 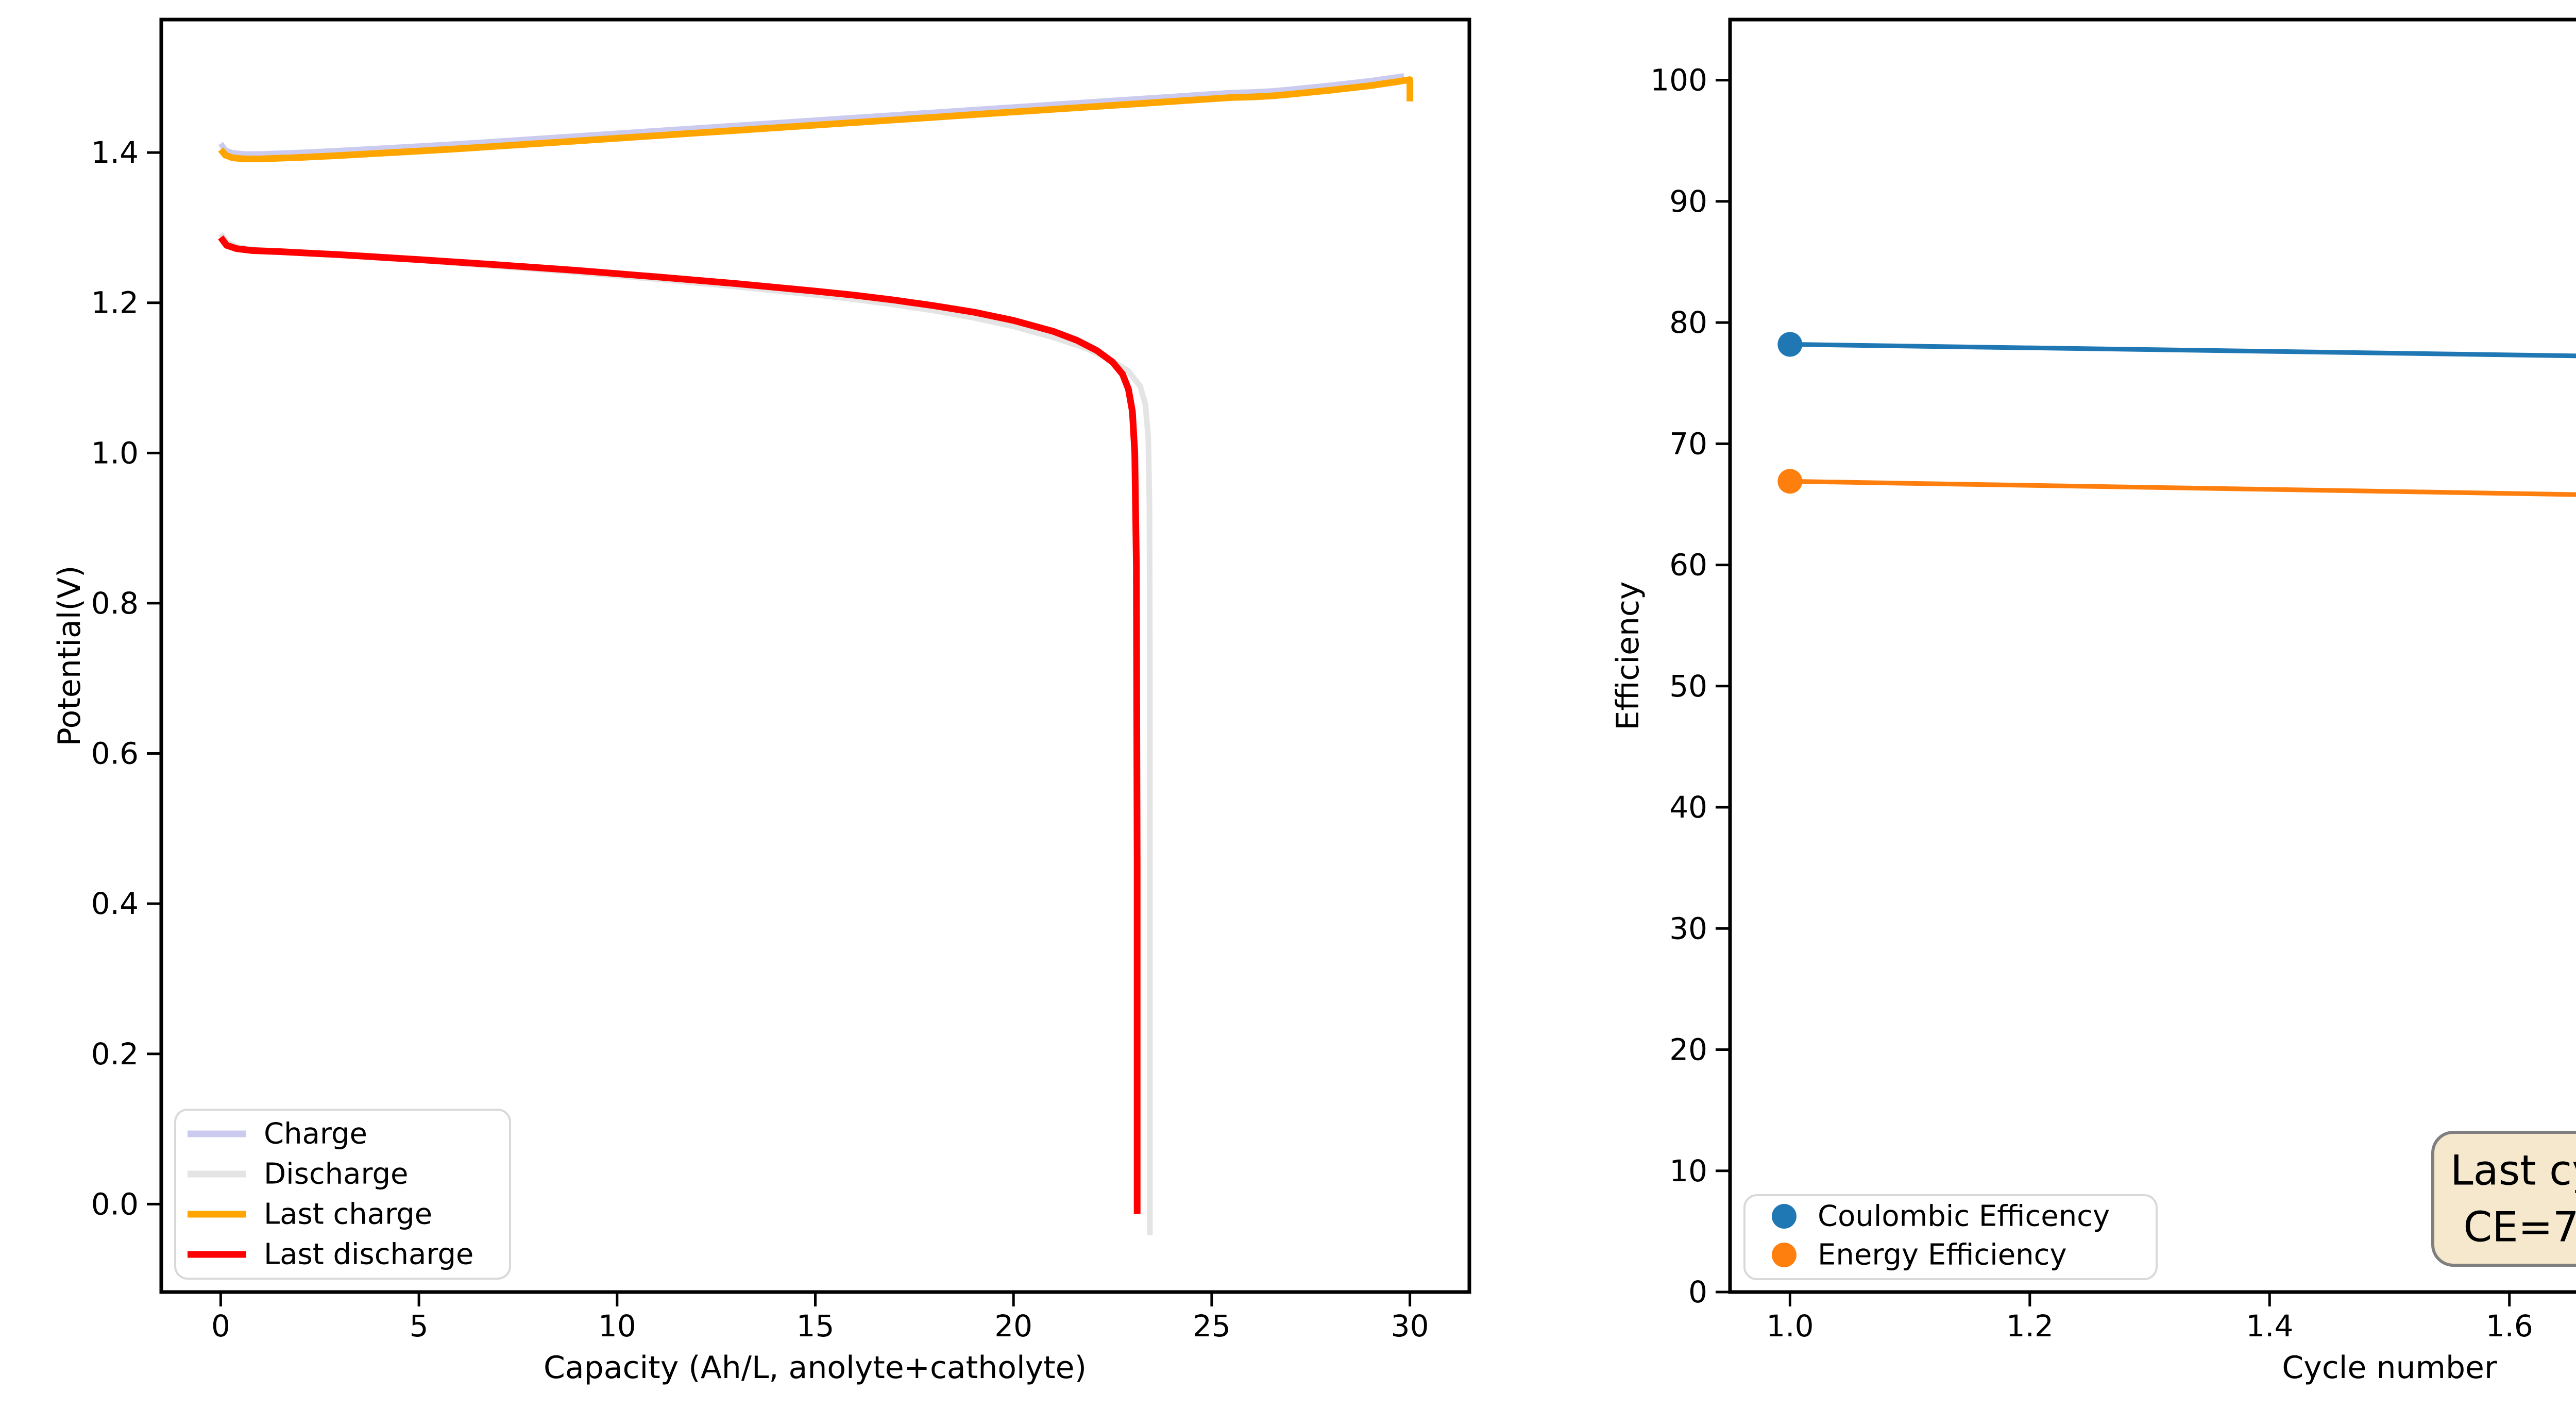 What do you see at coordinates (1964, 1216) in the screenshot?
I see `legend-label: Coulombic Efficency` at bounding box center [1964, 1216].